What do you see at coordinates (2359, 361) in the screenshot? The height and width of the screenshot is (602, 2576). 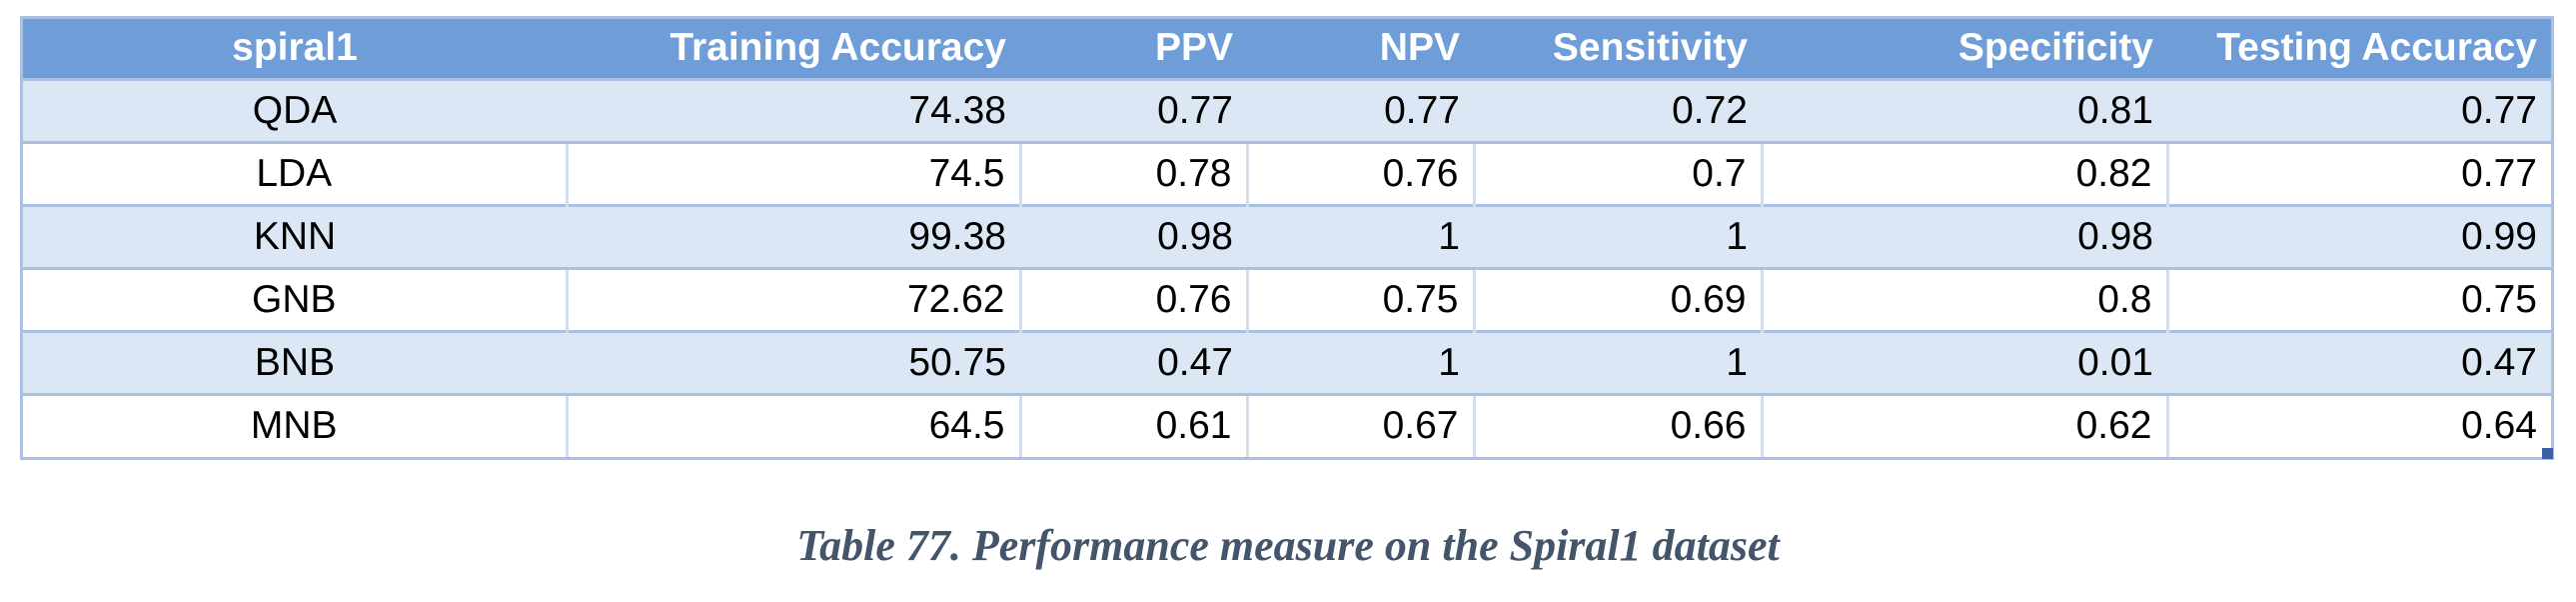 I see `cell-testing-accuracy: 0.47` at bounding box center [2359, 361].